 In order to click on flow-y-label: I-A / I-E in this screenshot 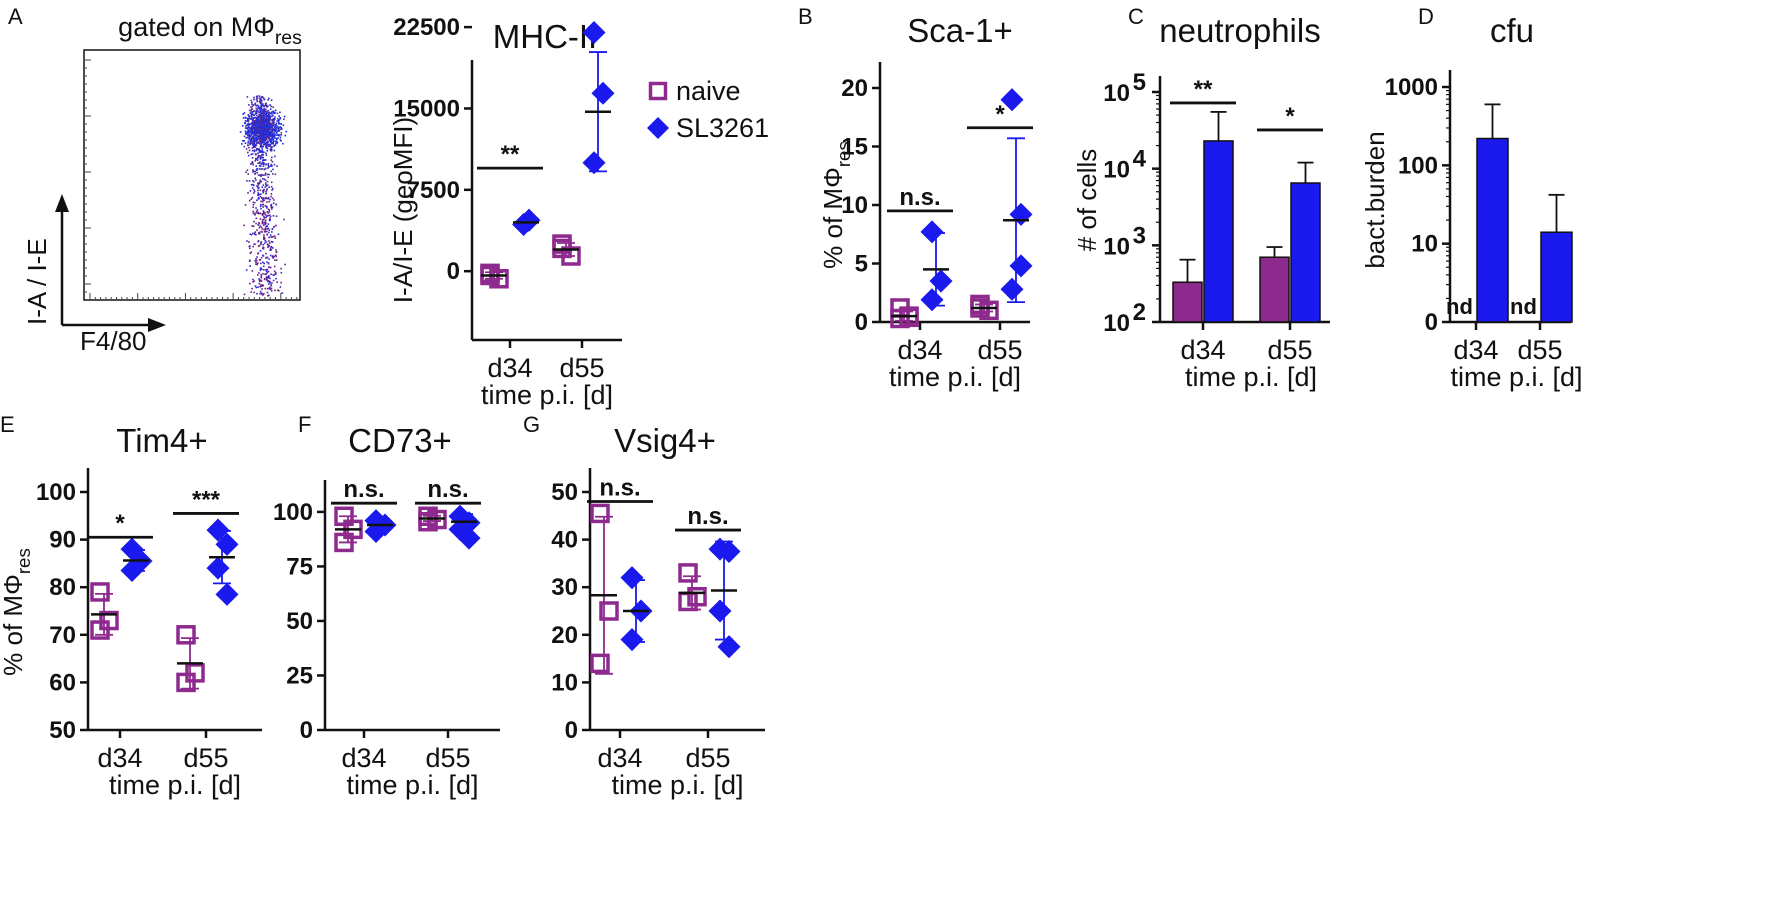, I will do `click(37, 281)`.